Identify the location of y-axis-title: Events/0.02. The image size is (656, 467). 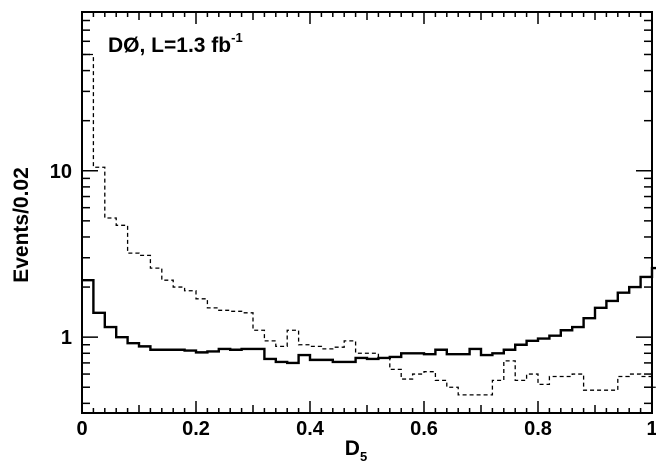
(21, 225).